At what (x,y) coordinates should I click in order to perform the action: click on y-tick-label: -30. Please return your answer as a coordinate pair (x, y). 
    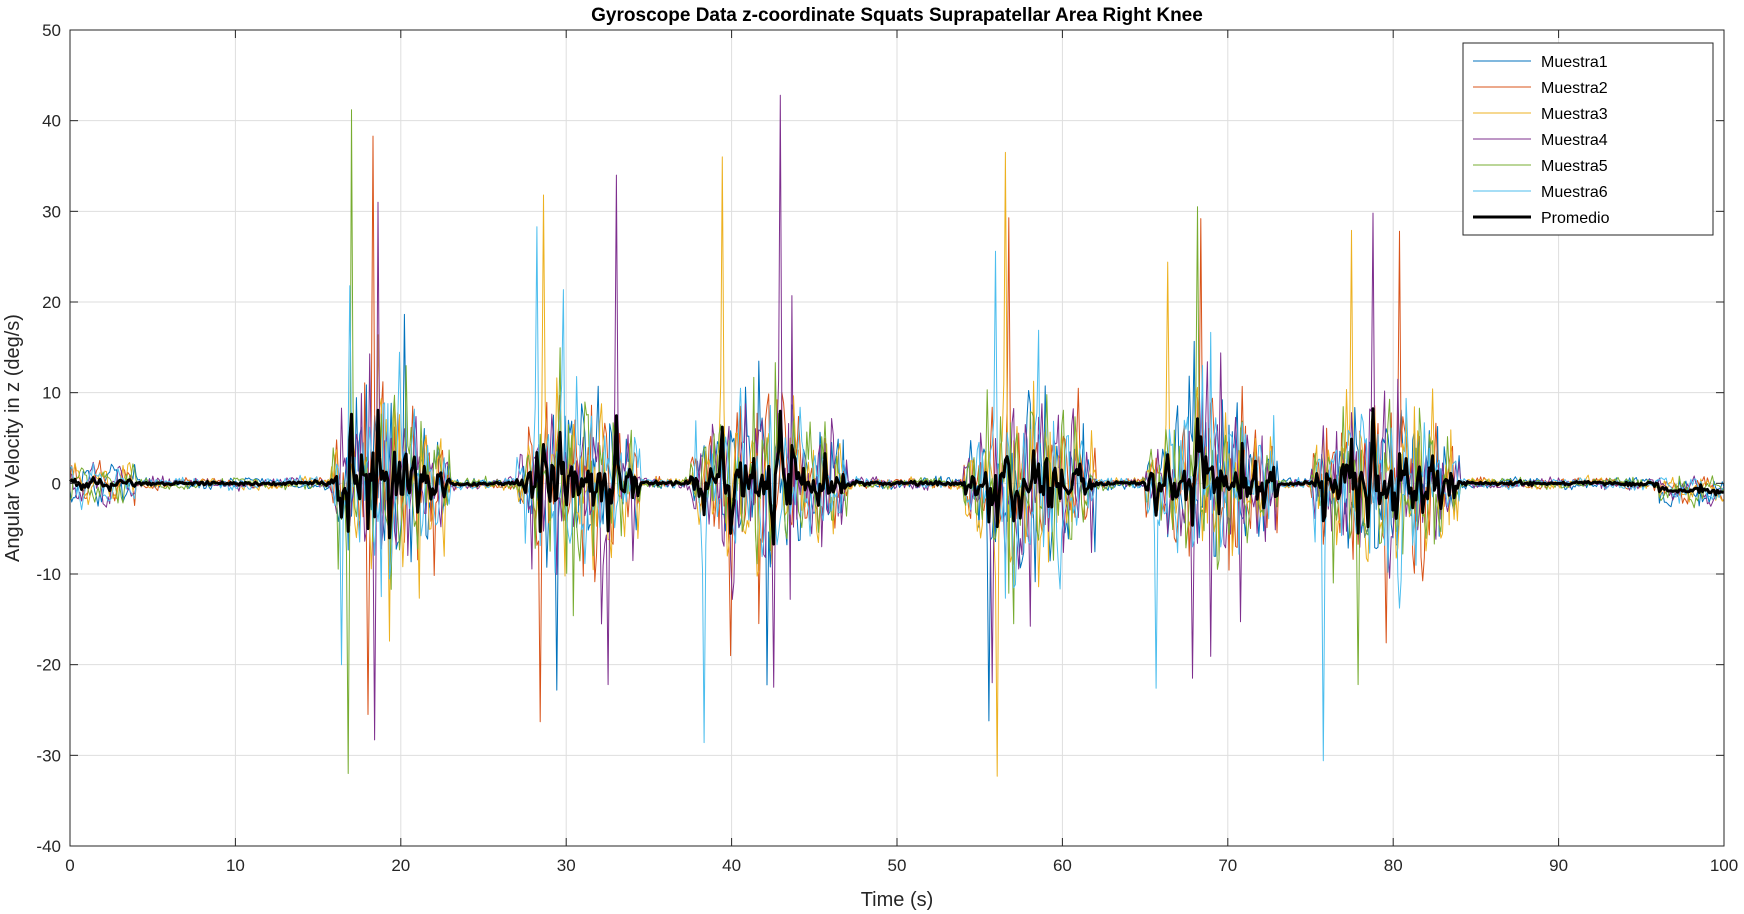
    Looking at the image, I should click on (48, 755).